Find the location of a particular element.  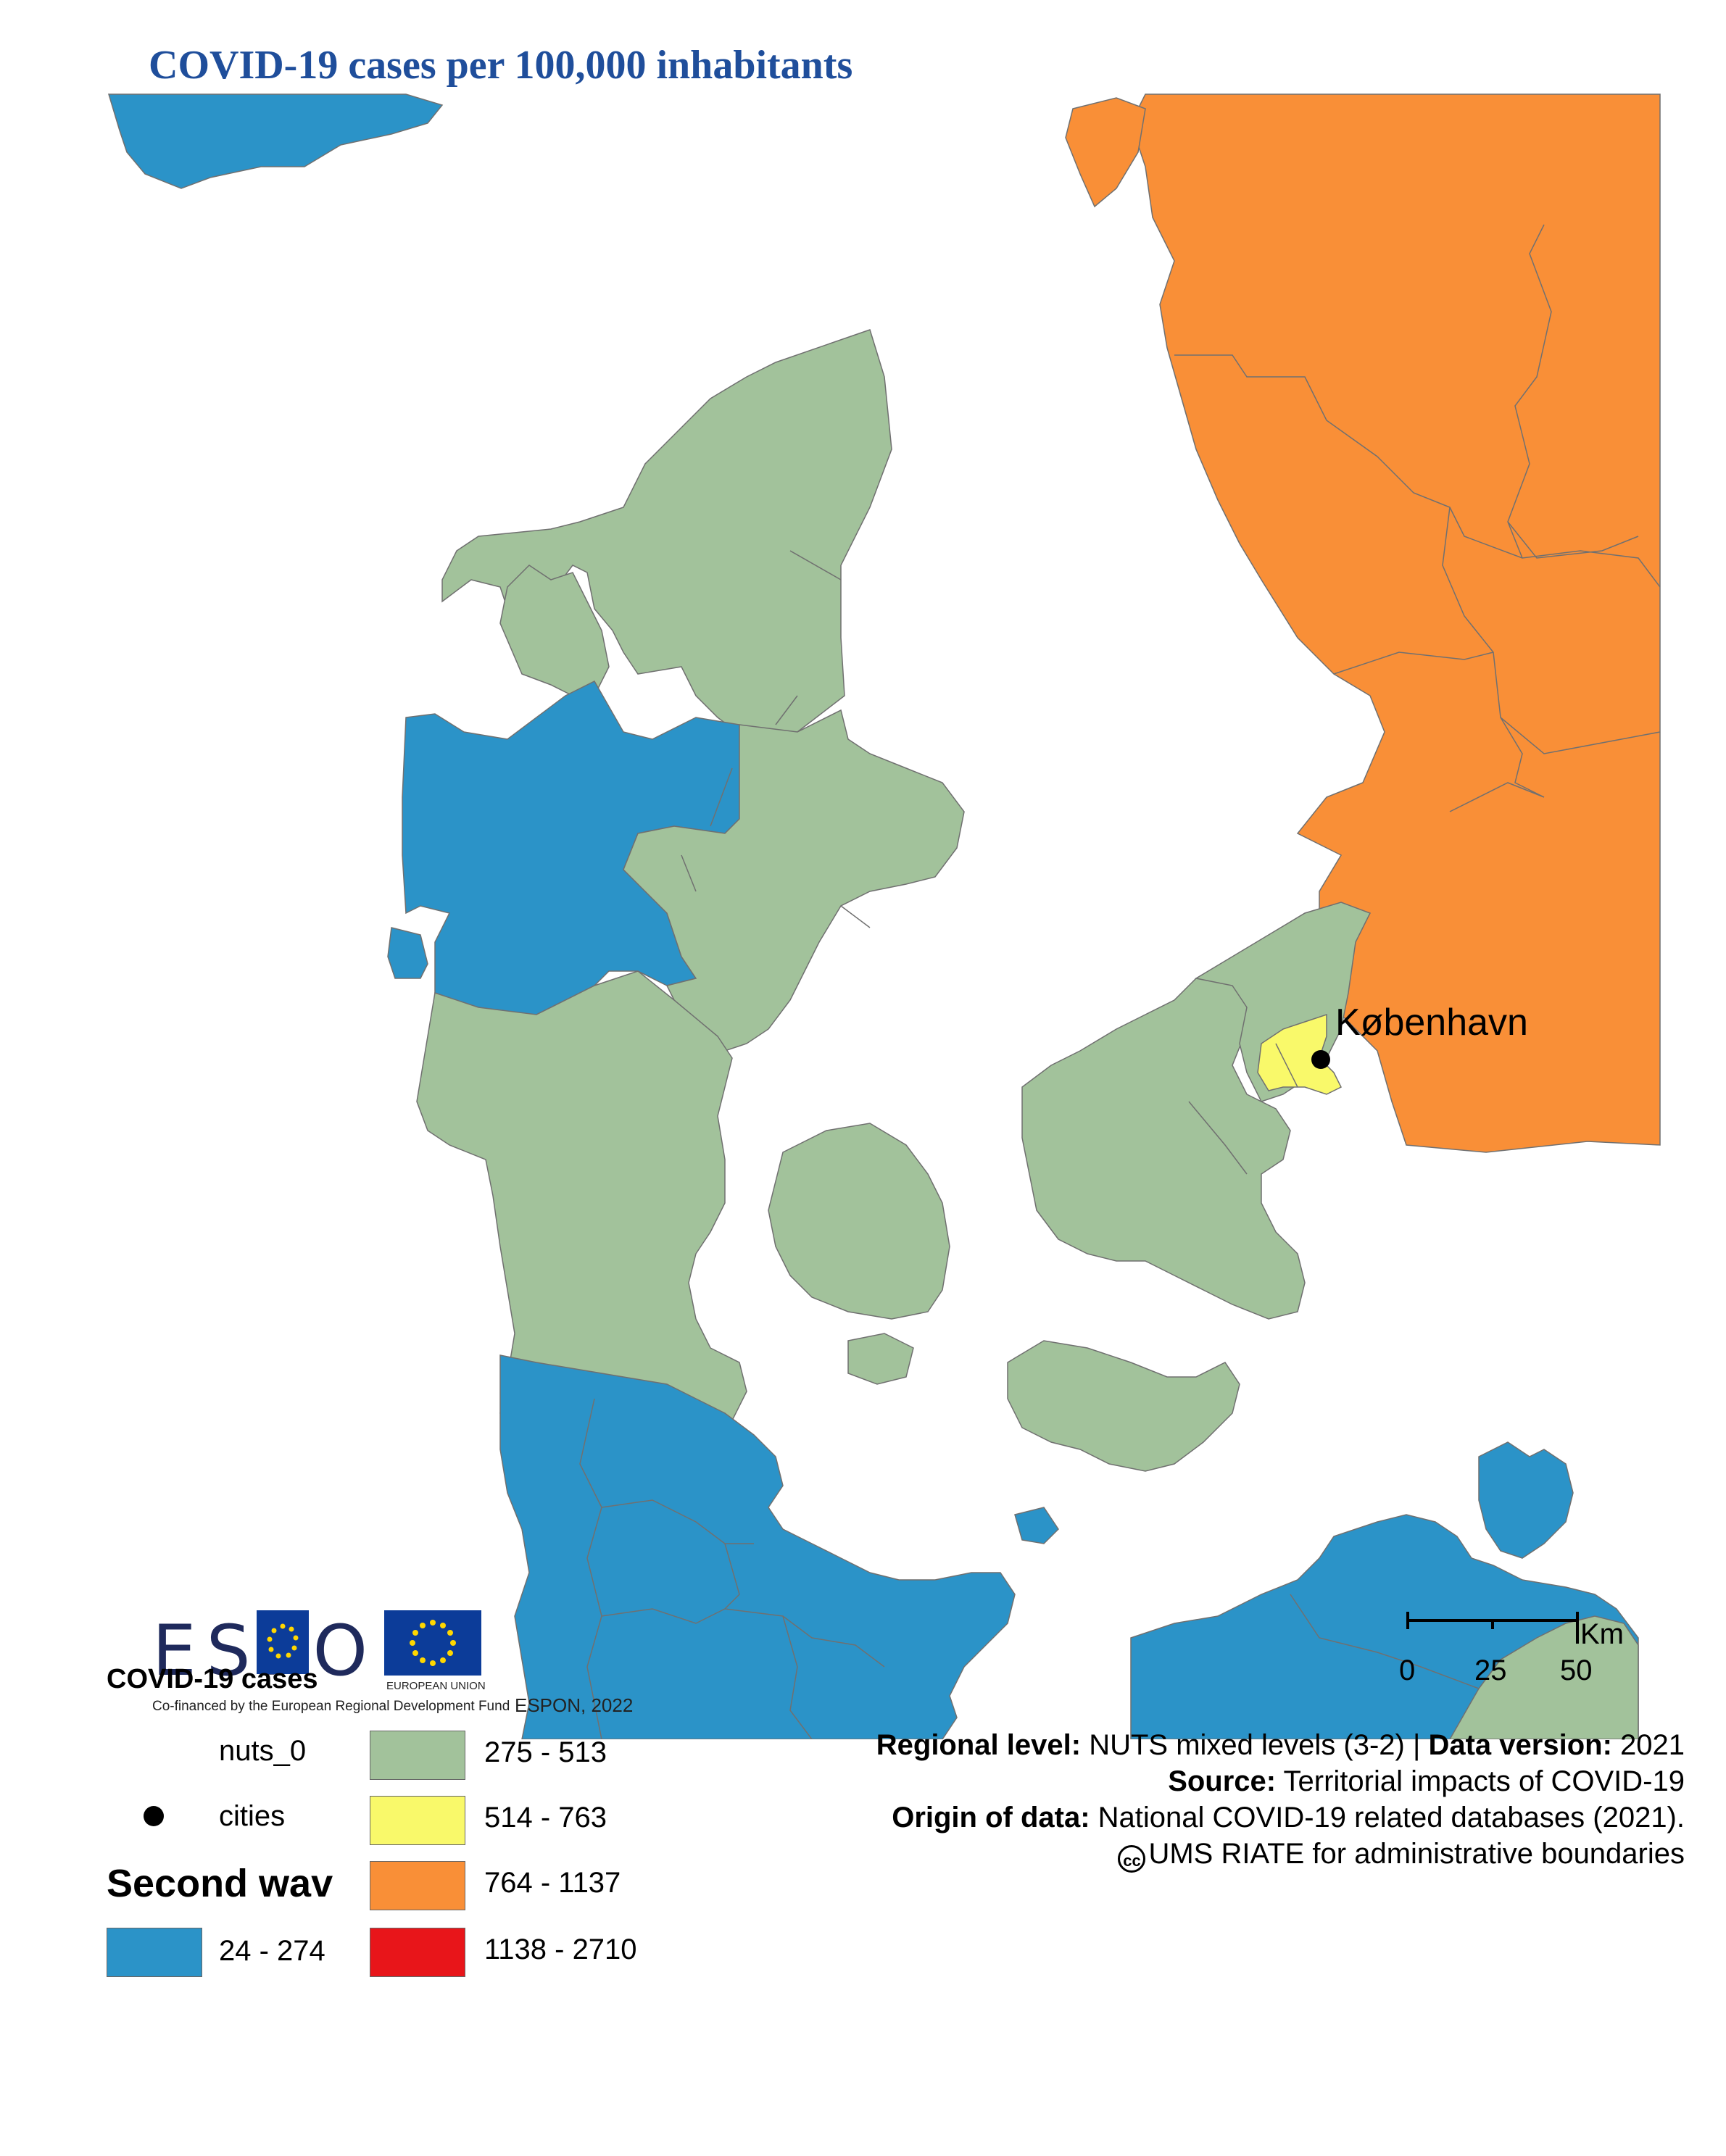

meta-origin-label: Origin of data: is located at coordinates (991, 1818).